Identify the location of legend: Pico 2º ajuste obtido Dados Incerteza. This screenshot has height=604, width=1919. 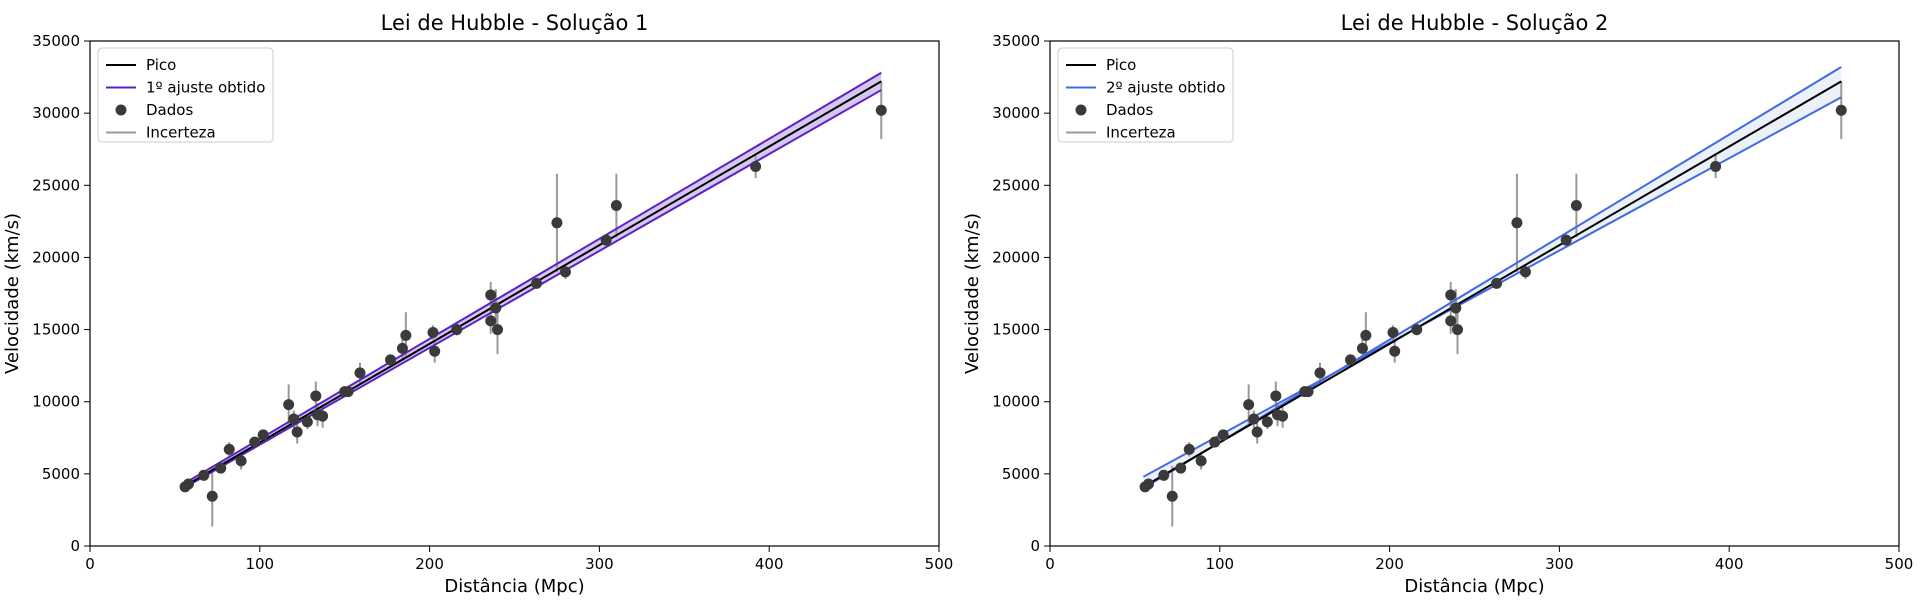
(1145, 95).